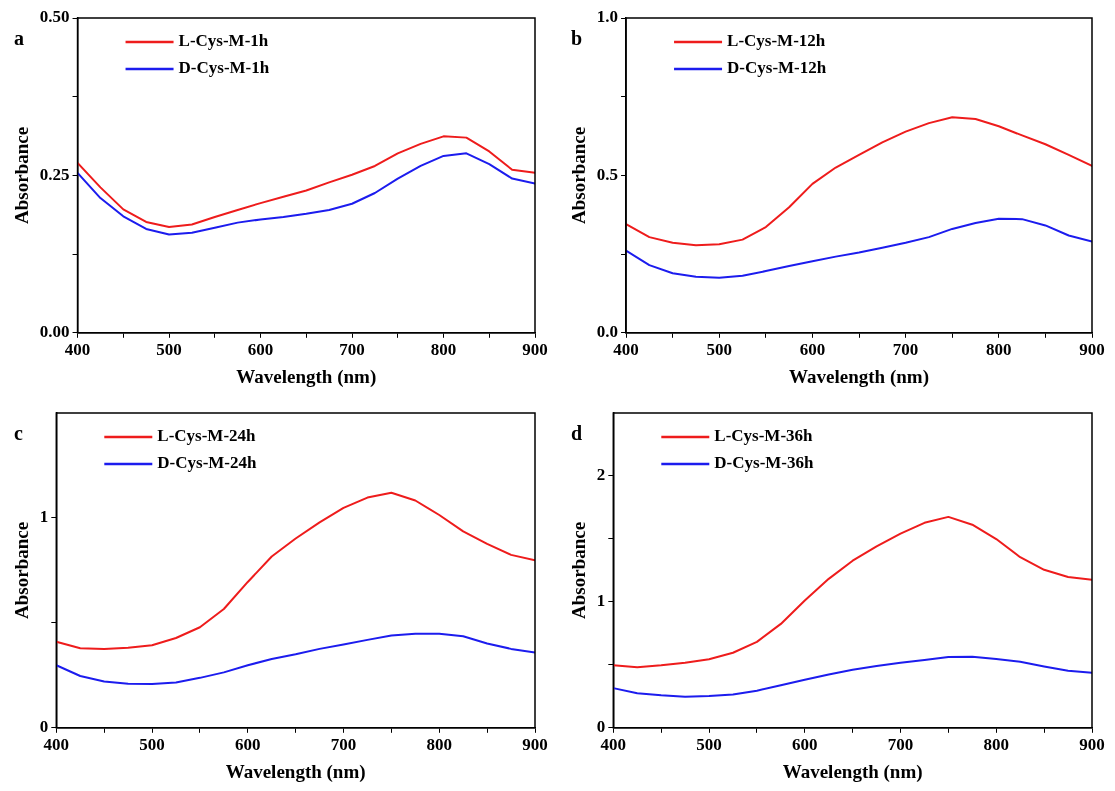 The width and height of the screenshot is (1115, 791). I want to click on legend-label: D-Cys-M-1h, so click(224, 68).